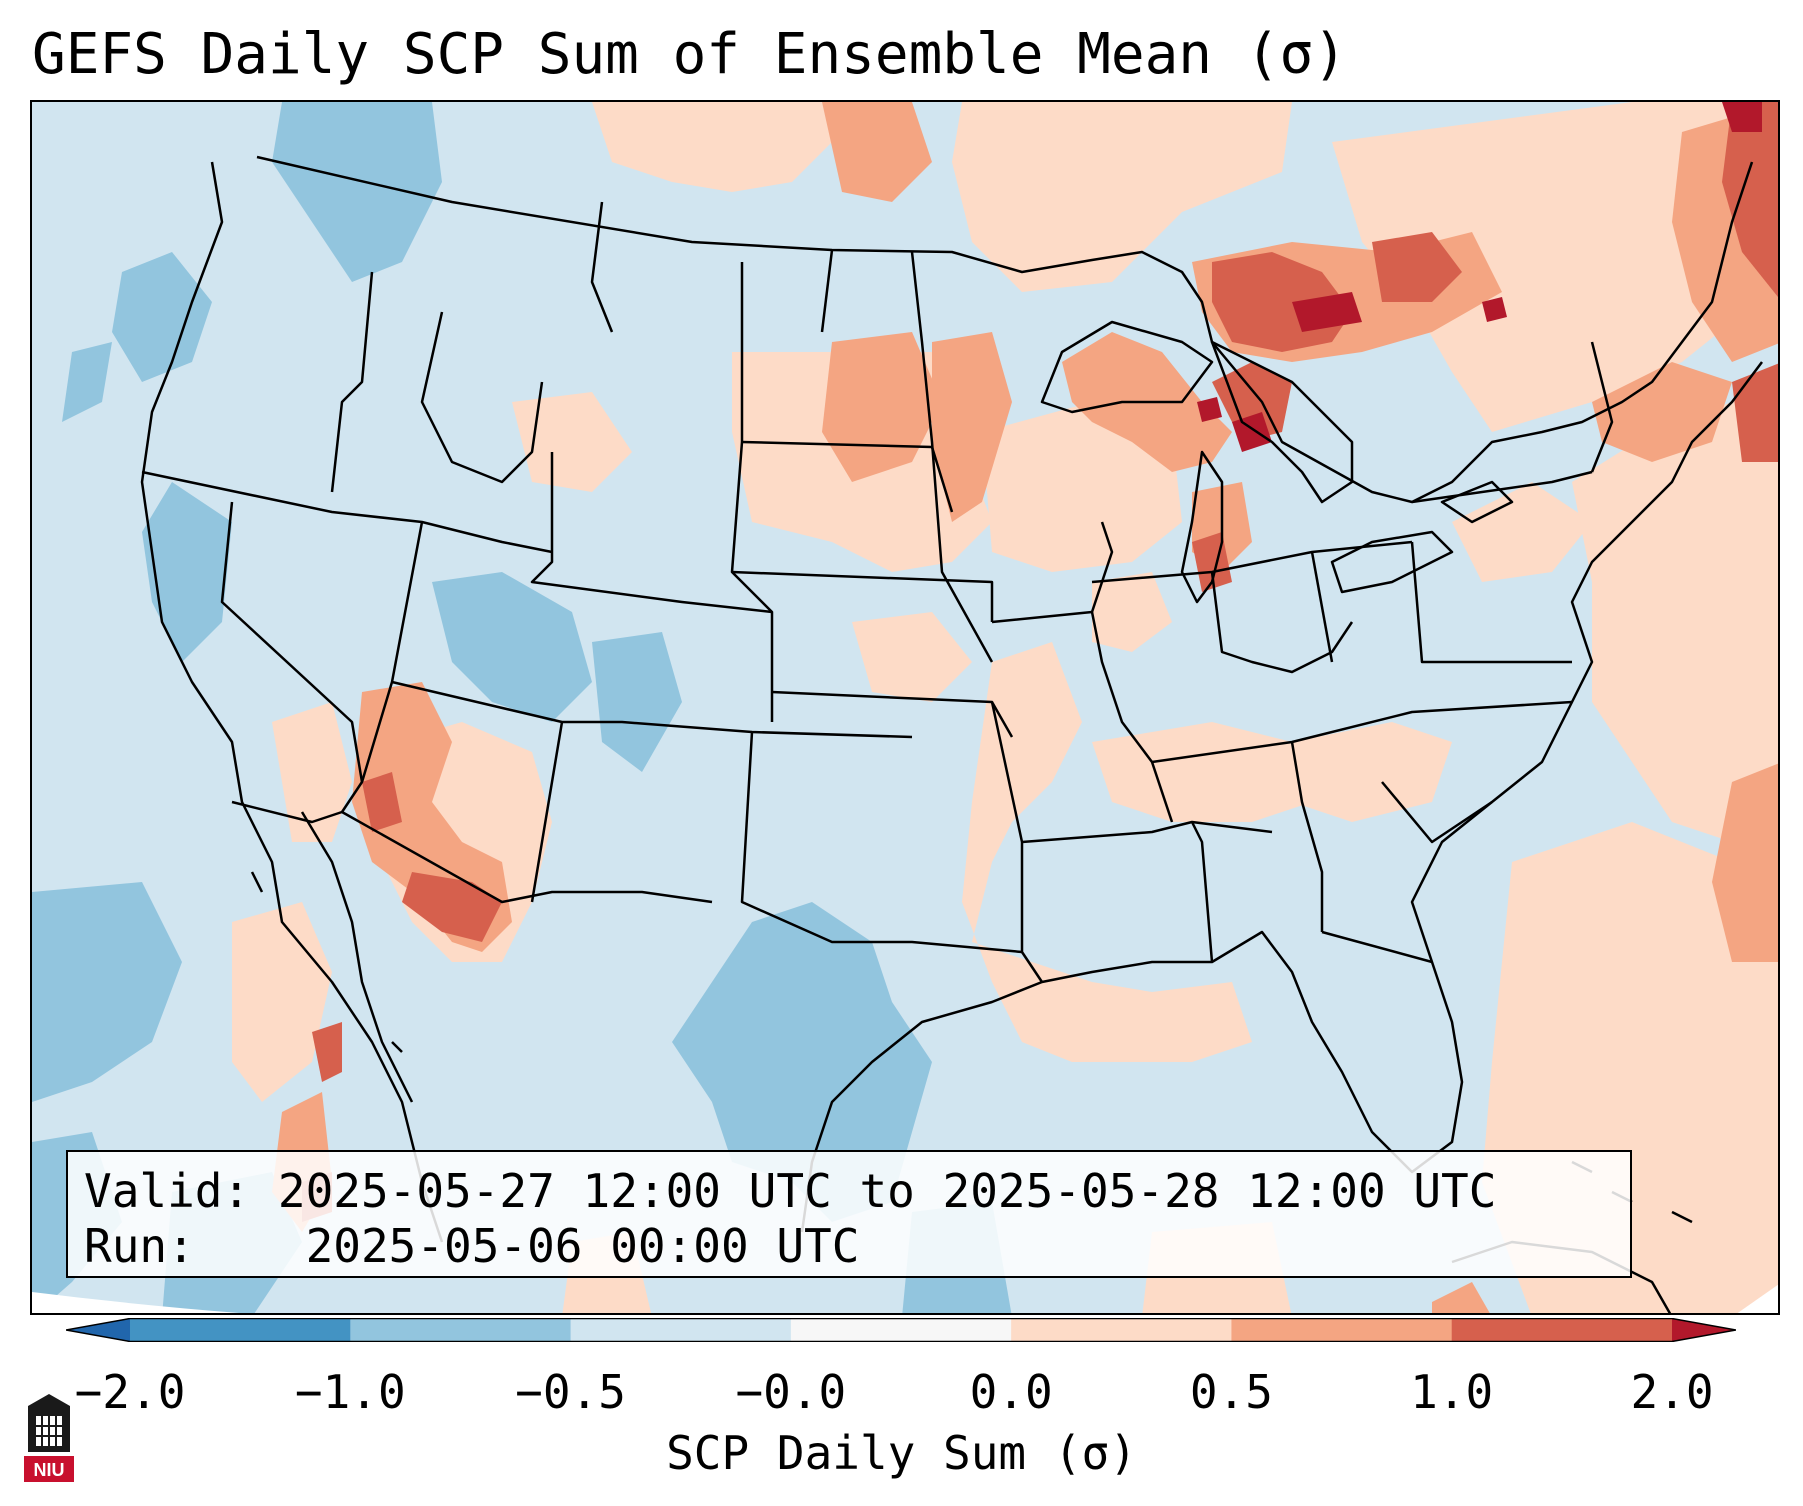 The width and height of the screenshot is (1803, 1506). I want to click on colorbar-tick-label: 0.5, so click(1231, 1392).